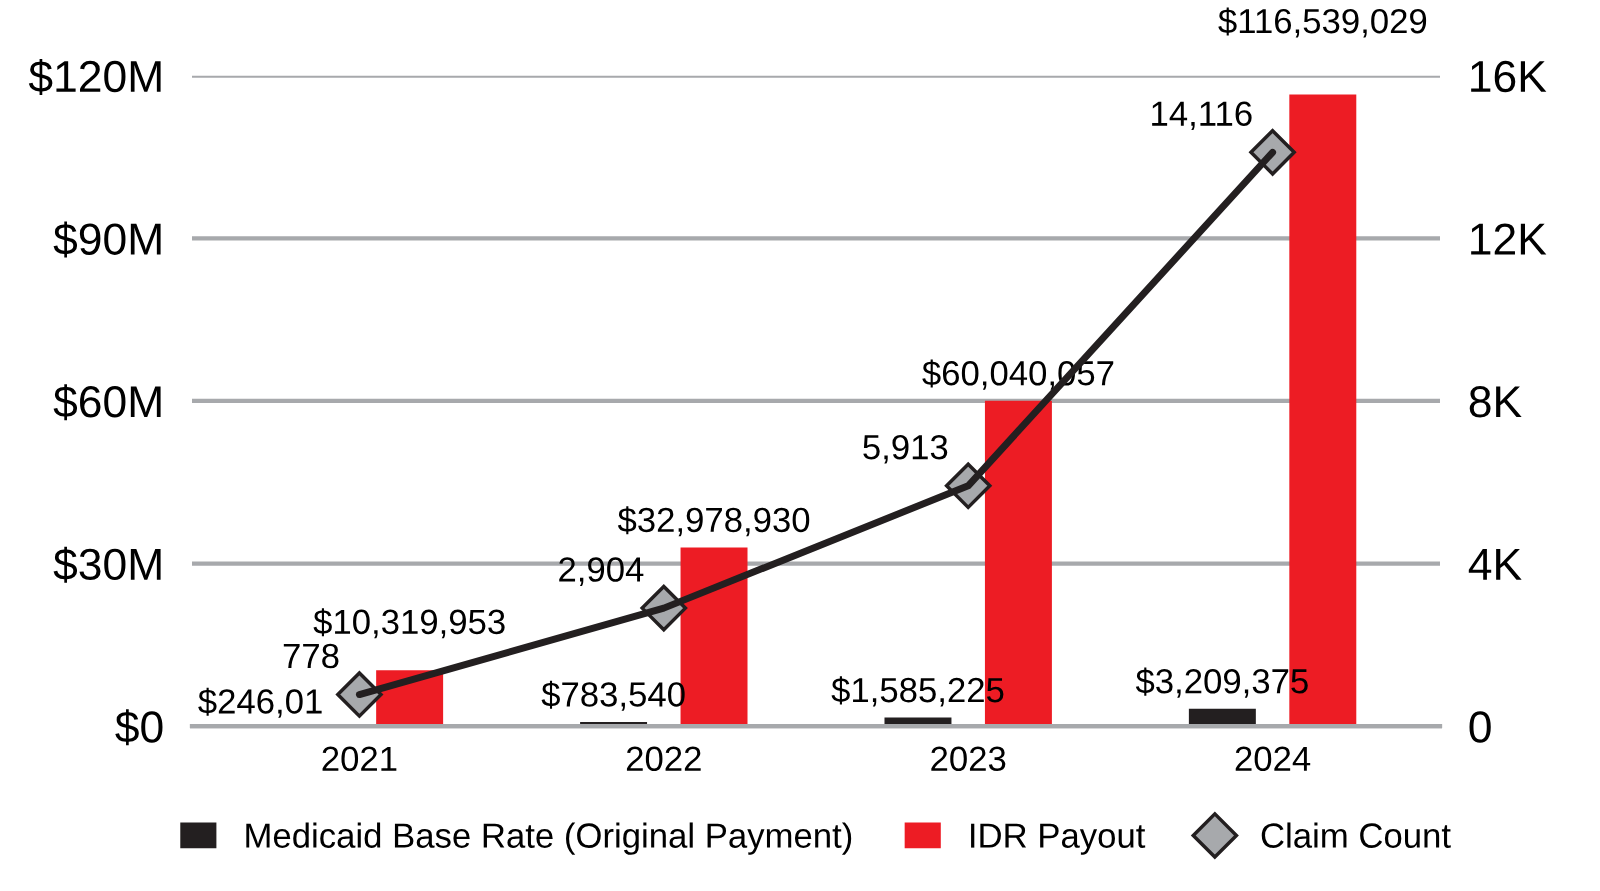  I want to click on data-label: 5,913, so click(905, 449).